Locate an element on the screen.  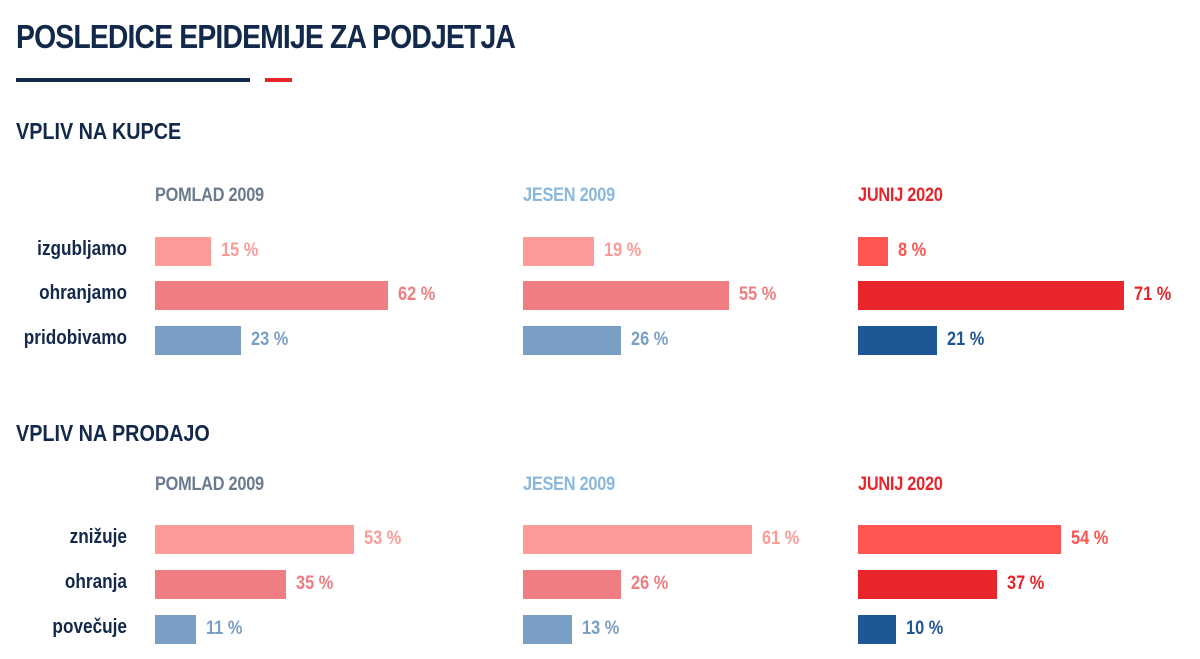
data-label: 11 % is located at coordinates (224, 628).